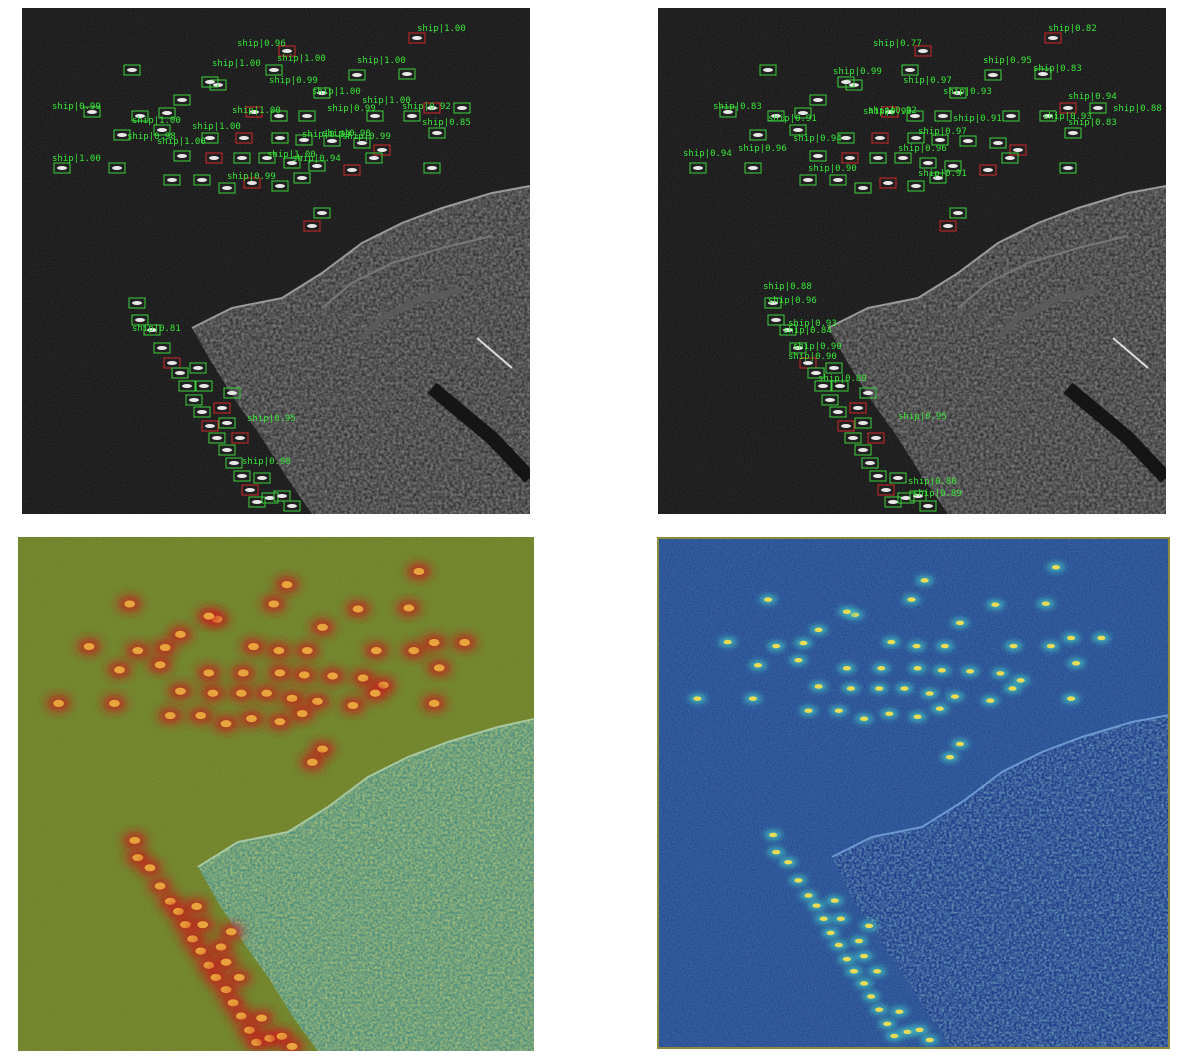 The image size is (1181, 1058). Describe the element at coordinates (792, 301) in the screenshot. I see `detection-label: ship|0.96` at that location.